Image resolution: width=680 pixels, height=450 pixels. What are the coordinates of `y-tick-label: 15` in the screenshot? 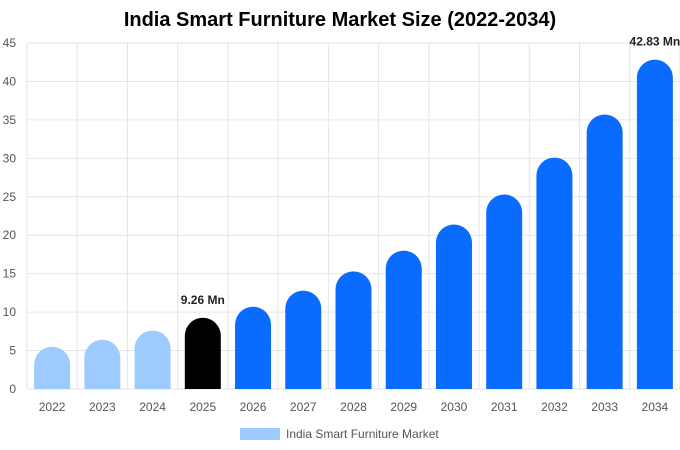 It's located at (10, 274).